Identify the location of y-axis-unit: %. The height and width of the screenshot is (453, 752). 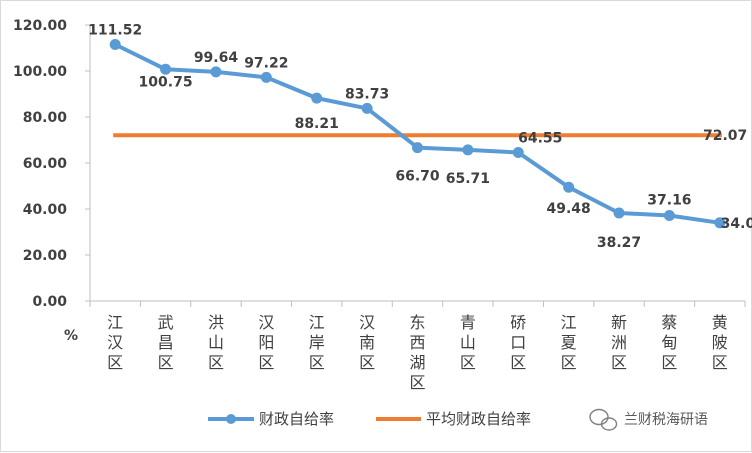
(71, 336).